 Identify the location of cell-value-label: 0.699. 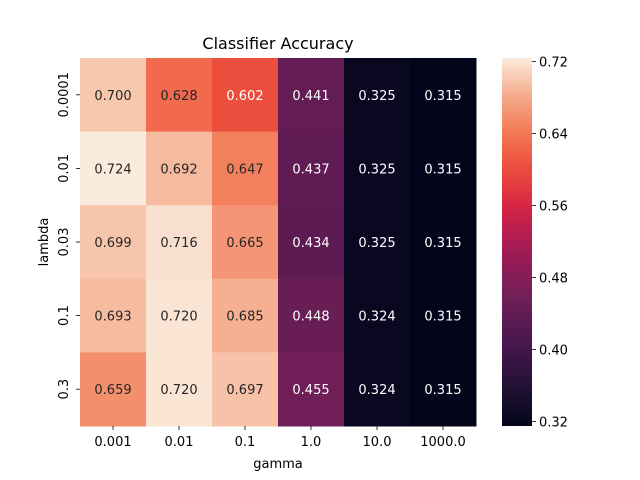
(112, 243).